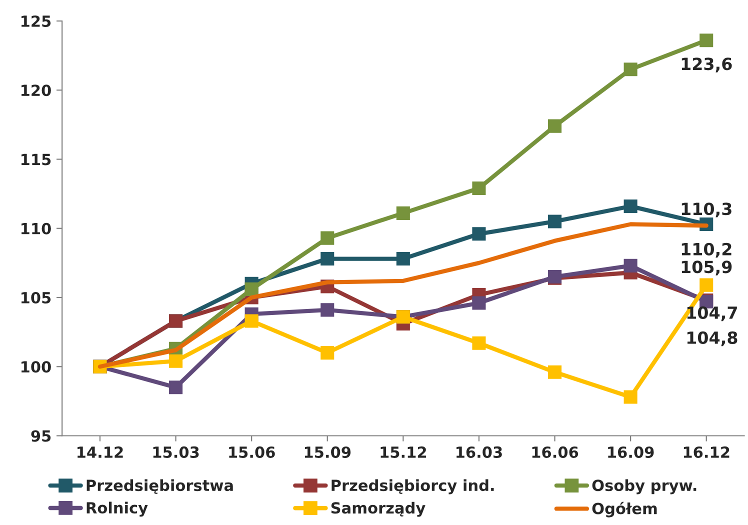 This screenshot has width=748, height=525. Describe the element at coordinates (707, 452) in the screenshot. I see `x-tick-label: 16.12` at that location.